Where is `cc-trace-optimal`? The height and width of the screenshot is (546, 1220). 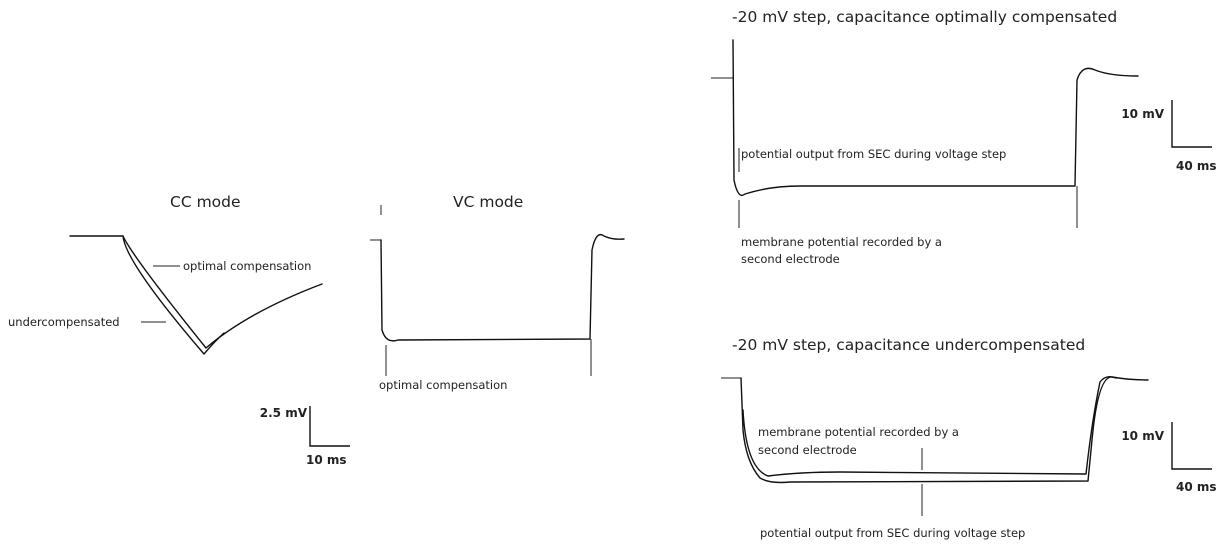
cc-trace-optimal is located at coordinates (196, 292).